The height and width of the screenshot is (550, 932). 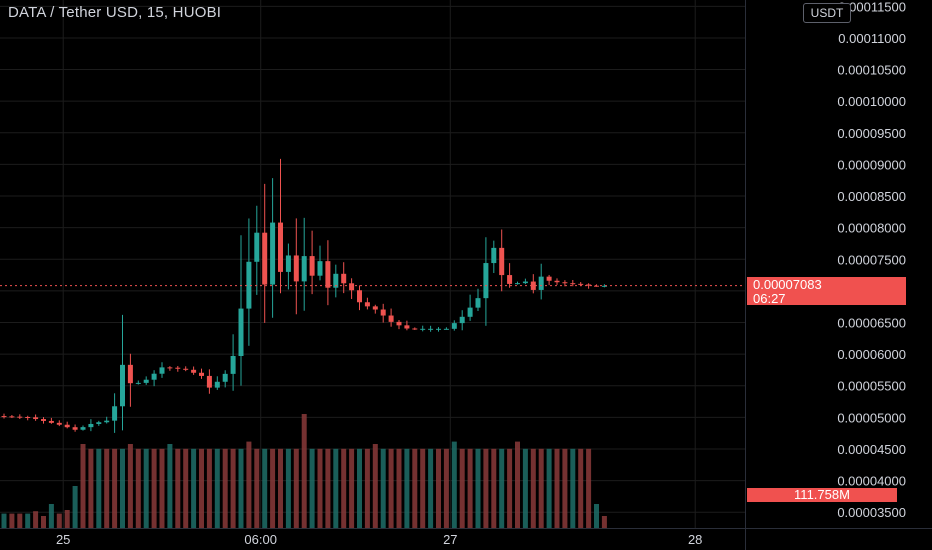 I want to click on y-tick-label: 0.00011000, so click(x=872, y=38).